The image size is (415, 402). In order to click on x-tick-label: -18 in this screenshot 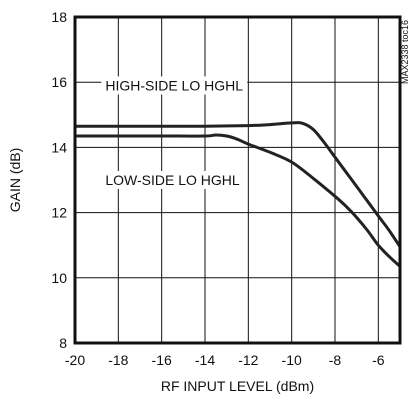, I will do `click(118, 360)`.